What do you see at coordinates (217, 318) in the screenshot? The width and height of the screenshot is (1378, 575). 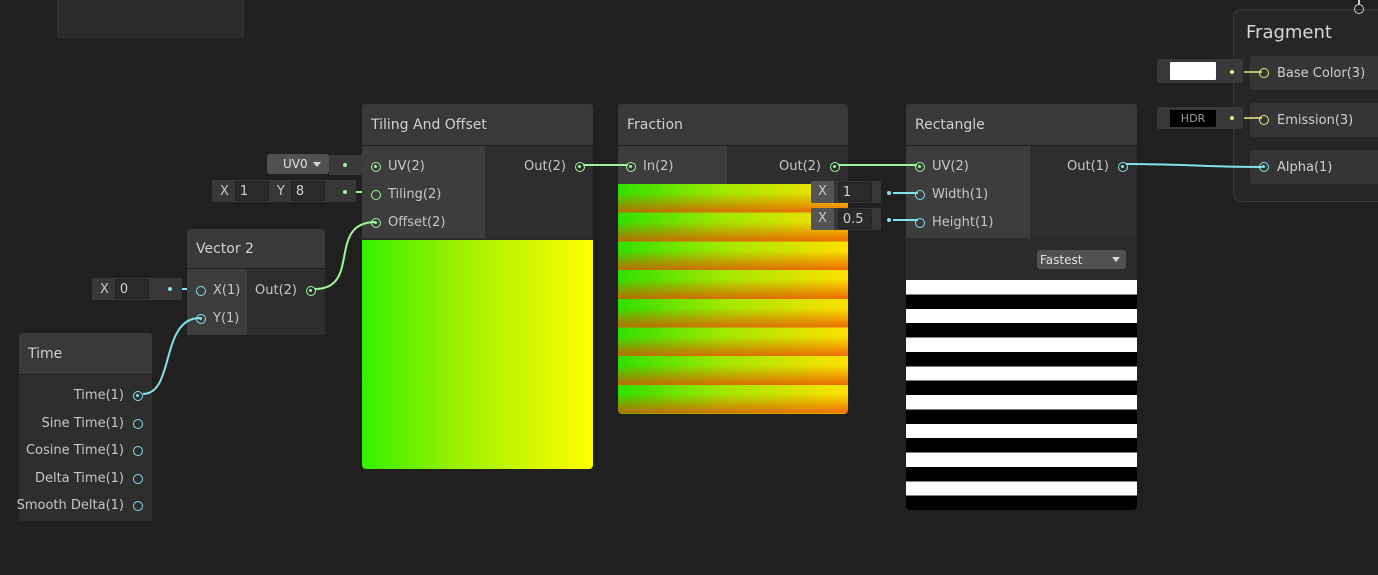 I see `port-y: Y(1)` at bounding box center [217, 318].